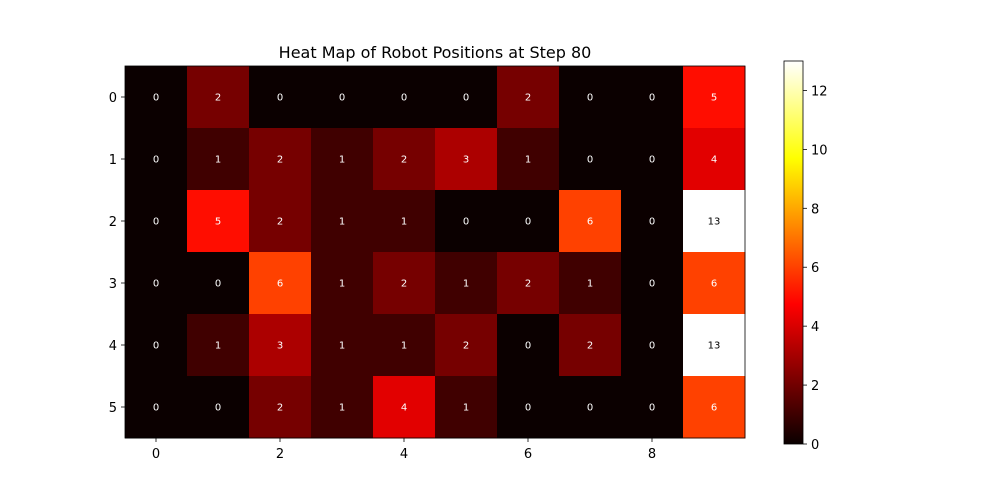 This screenshot has height=500, width=1000. What do you see at coordinates (280, 454) in the screenshot?
I see `x-tick-label: 2` at bounding box center [280, 454].